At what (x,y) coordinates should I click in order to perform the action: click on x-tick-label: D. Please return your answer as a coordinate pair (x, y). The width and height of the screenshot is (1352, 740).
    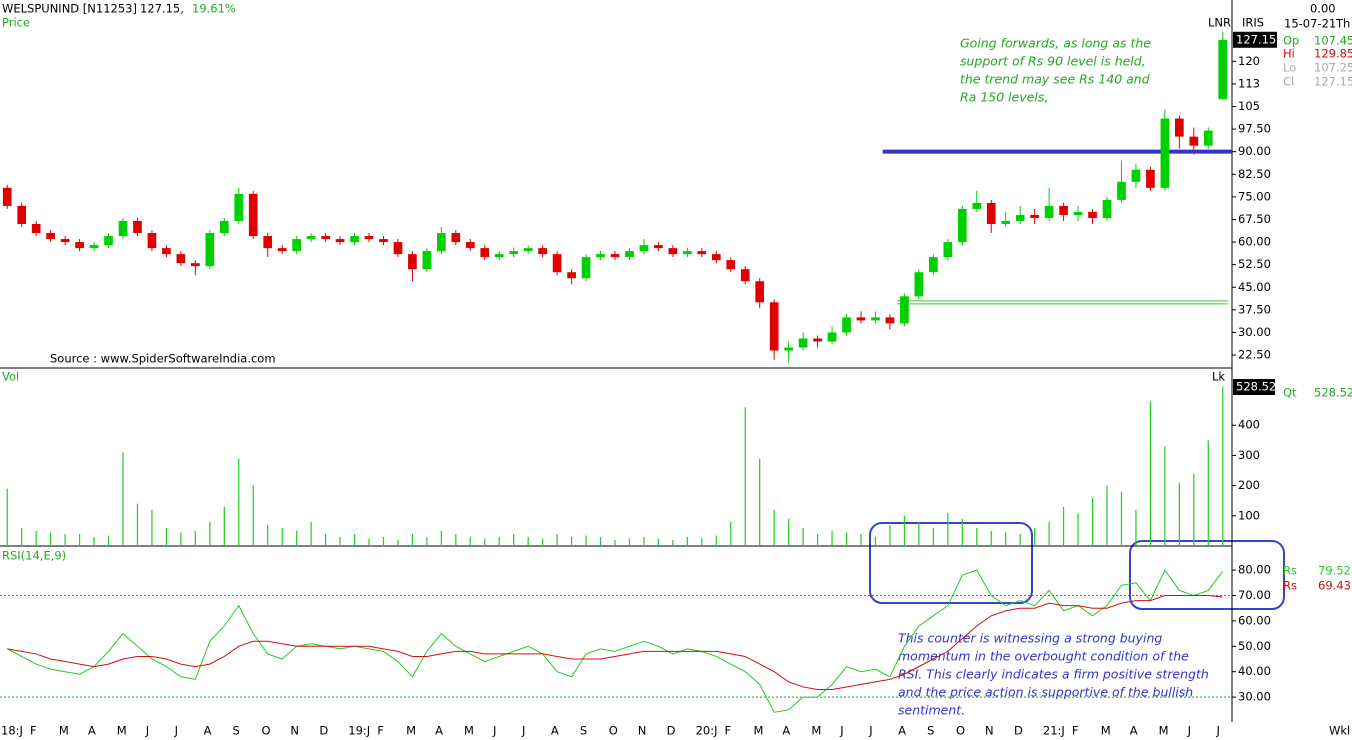
    Looking at the image, I should click on (323, 731).